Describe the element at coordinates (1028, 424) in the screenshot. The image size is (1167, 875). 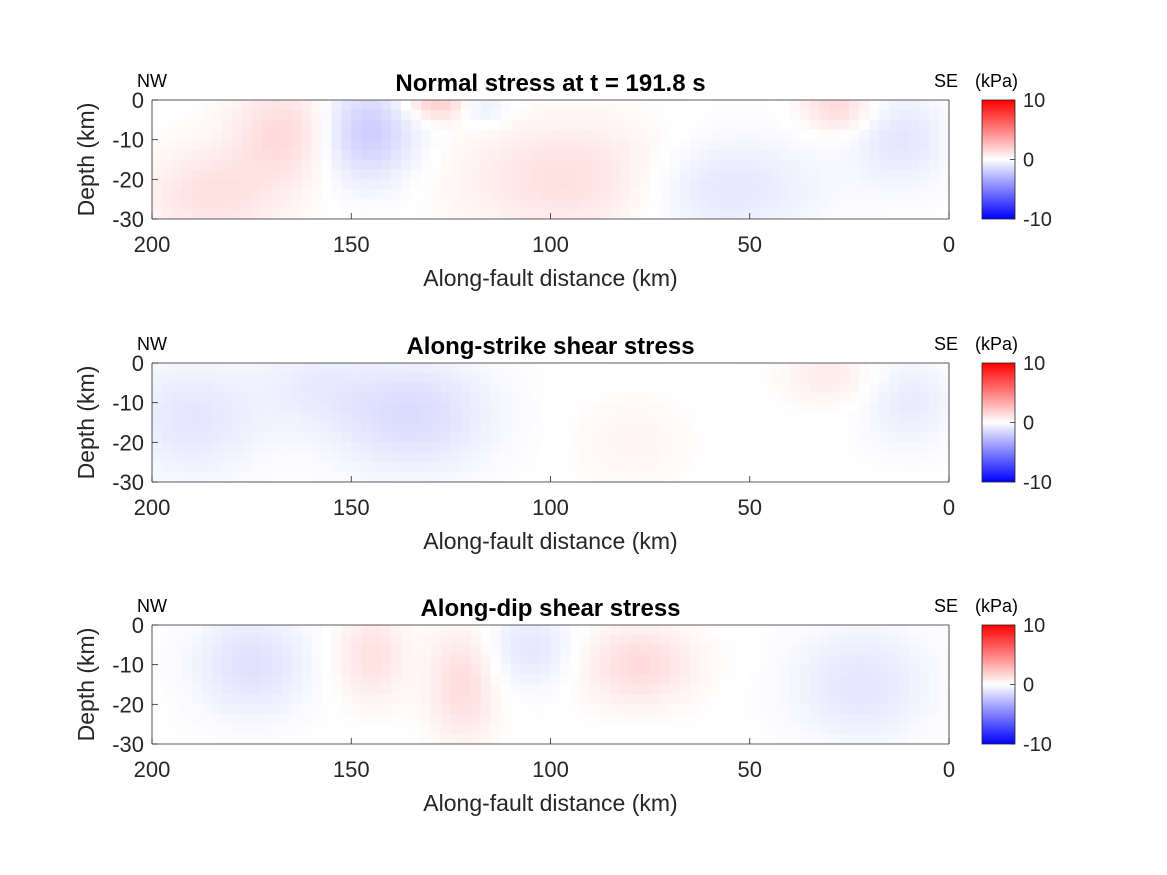
I see `colorbar-tick-label: 0` at that location.